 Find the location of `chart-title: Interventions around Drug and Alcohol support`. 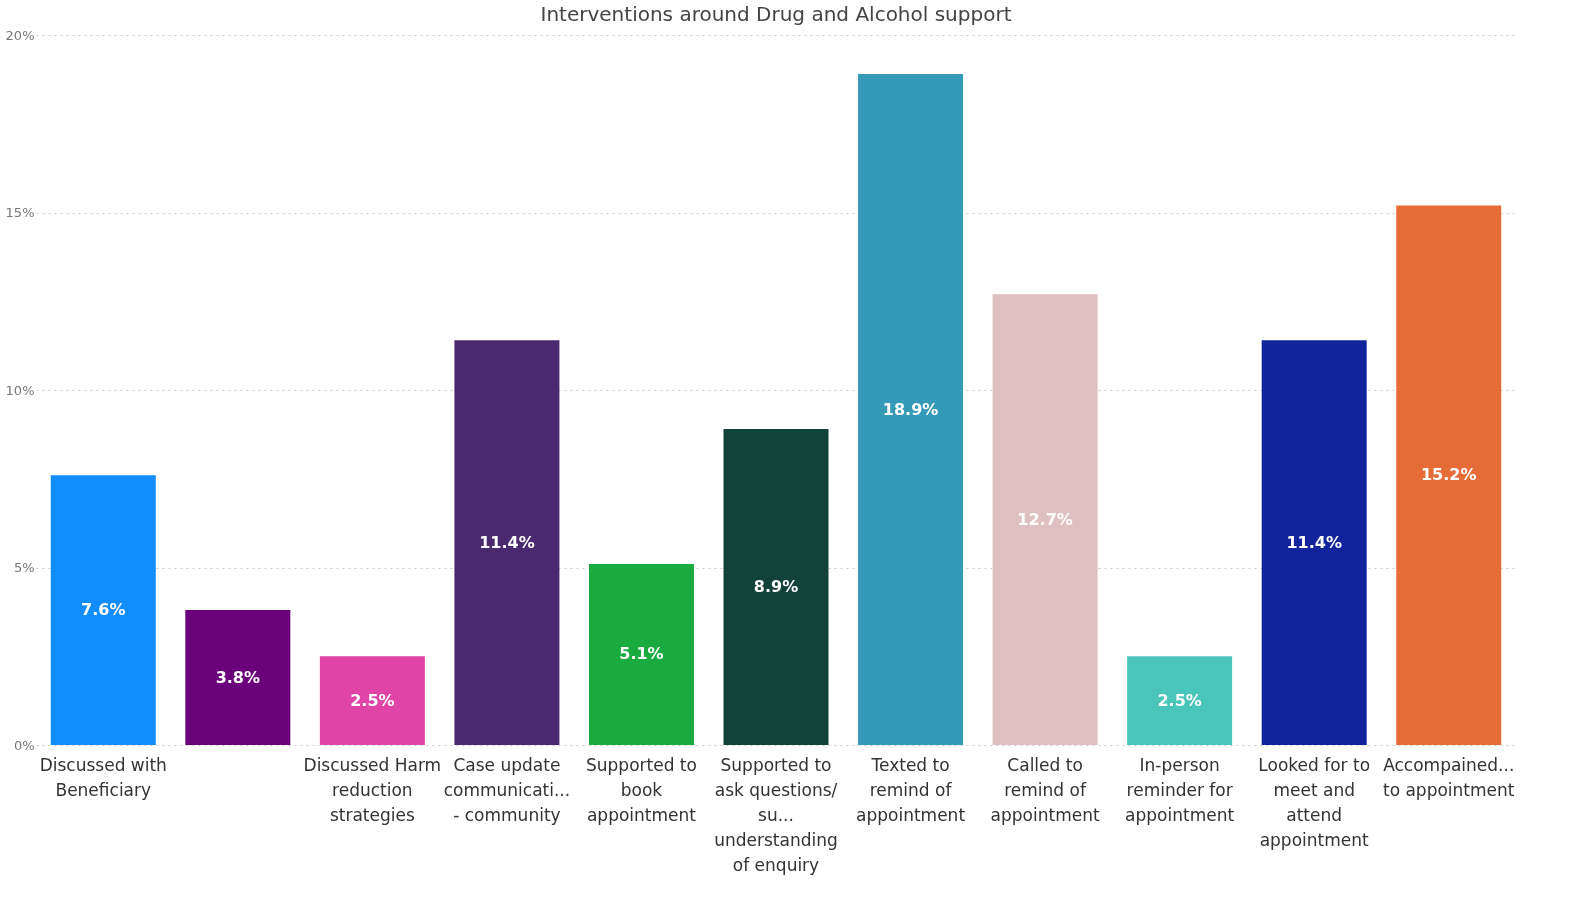

chart-title: Interventions around Drug and Alcohol support is located at coordinates (776, 14).